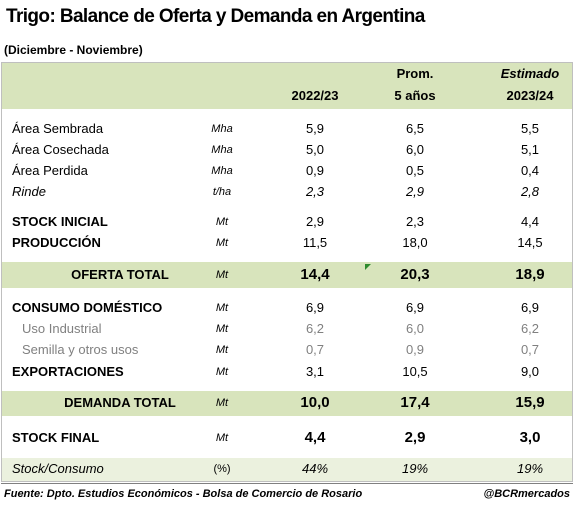 This screenshot has height=505, width=576. Describe the element at coordinates (368, 267) in the screenshot. I see `cell-marker` at that location.